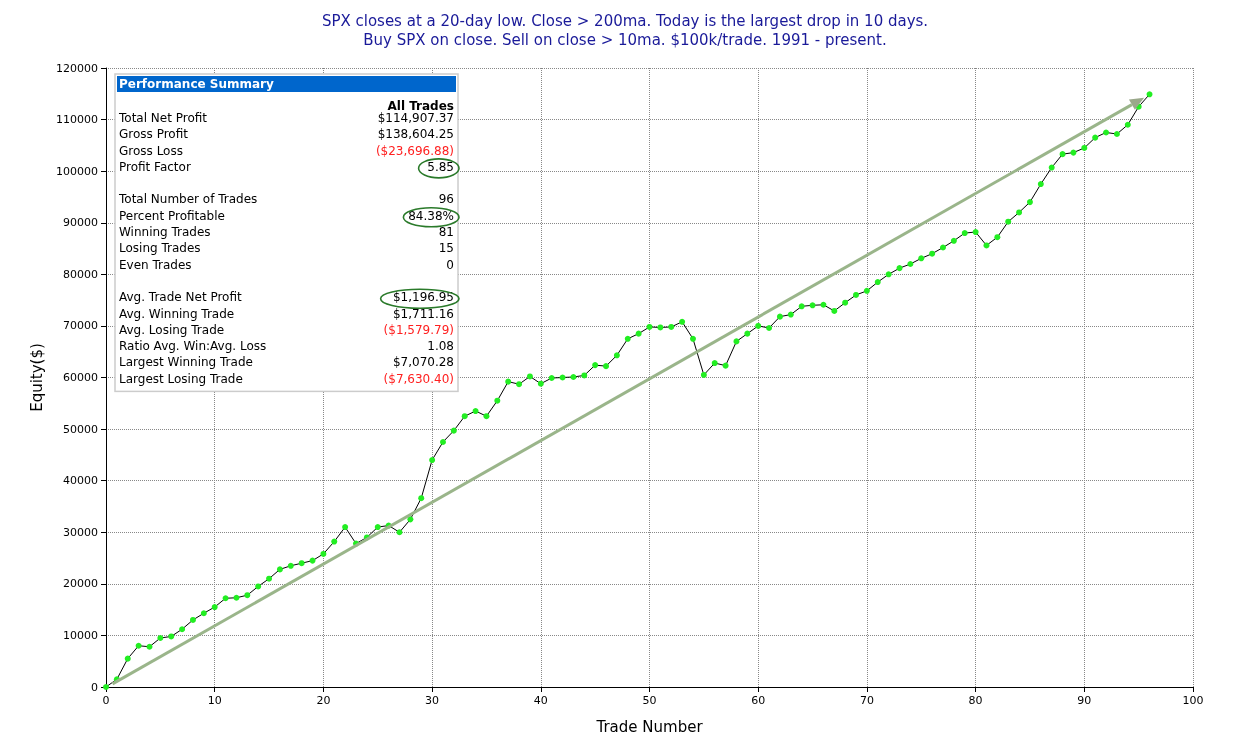  I want to click on annotation: 84.38%, so click(431, 215).